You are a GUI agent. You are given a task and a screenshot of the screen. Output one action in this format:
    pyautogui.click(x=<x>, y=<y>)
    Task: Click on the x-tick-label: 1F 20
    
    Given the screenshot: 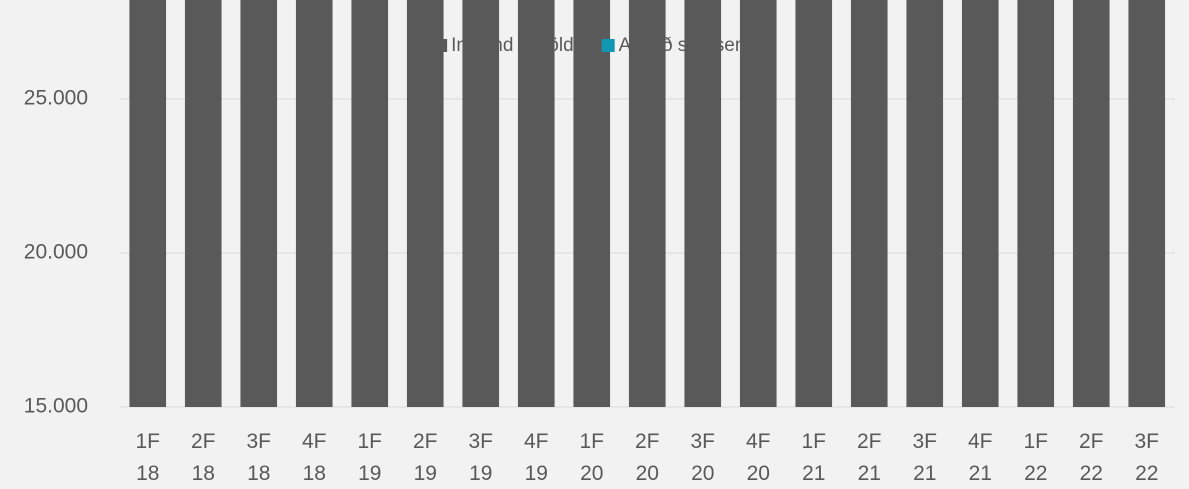 What is the action you would take?
    pyautogui.click(x=591, y=457)
    